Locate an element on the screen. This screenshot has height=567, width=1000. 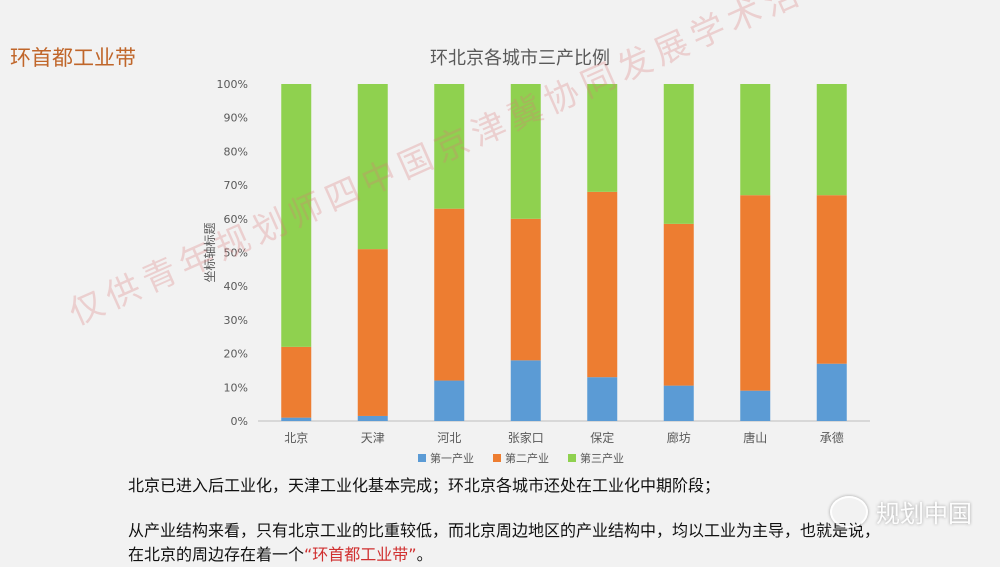
highlight-term: “环首都工业带” is located at coordinates (360, 554).